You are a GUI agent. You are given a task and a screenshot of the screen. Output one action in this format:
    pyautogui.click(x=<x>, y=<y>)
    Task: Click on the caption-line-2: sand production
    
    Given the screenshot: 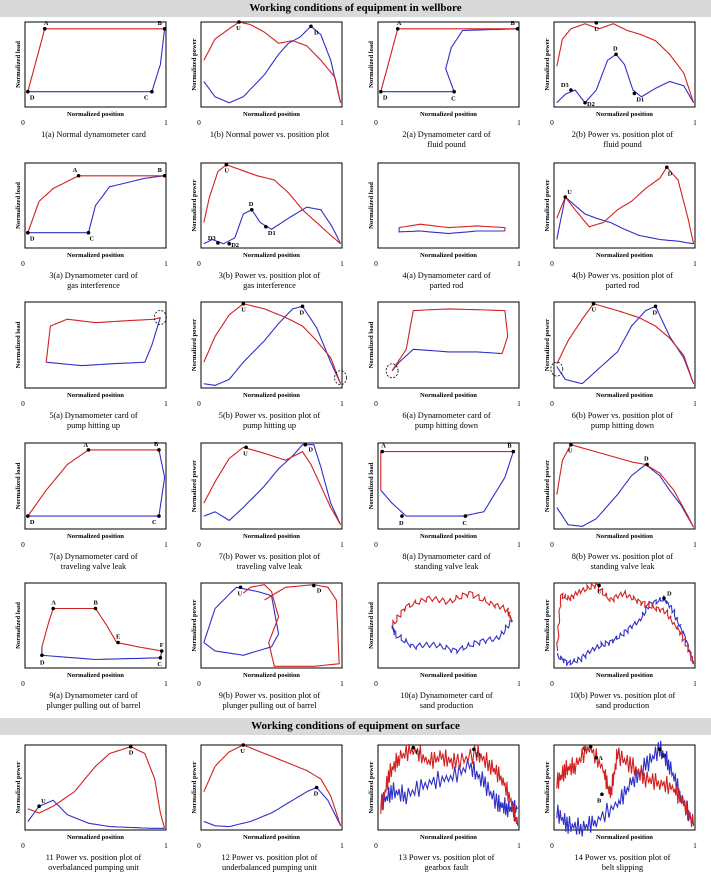 What is the action you would take?
    pyautogui.click(x=447, y=705)
    